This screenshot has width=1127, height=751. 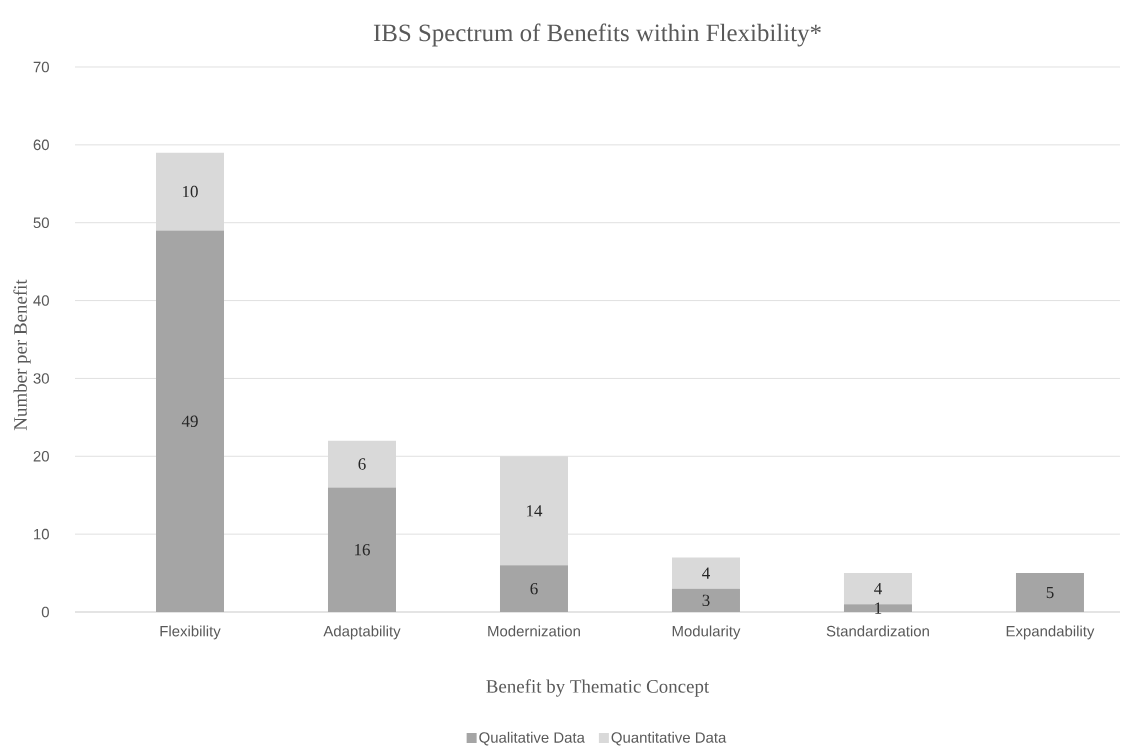 What do you see at coordinates (41, 222) in the screenshot?
I see `y-tick-label: 50` at bounding box center [41, 222].